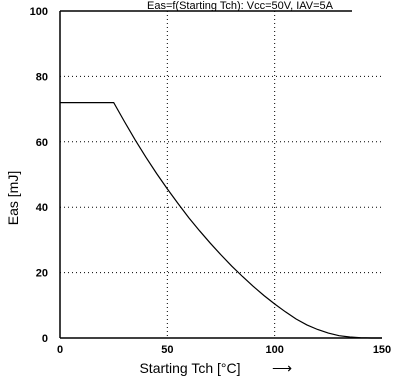 The height and width of the screenshot is (379, 393). Describe the element at coordinates (240, 6) in the screenshot. I see `chart-title: Eas=f(Starting Tch): Vcc=50V, IAV=5A` at that location.